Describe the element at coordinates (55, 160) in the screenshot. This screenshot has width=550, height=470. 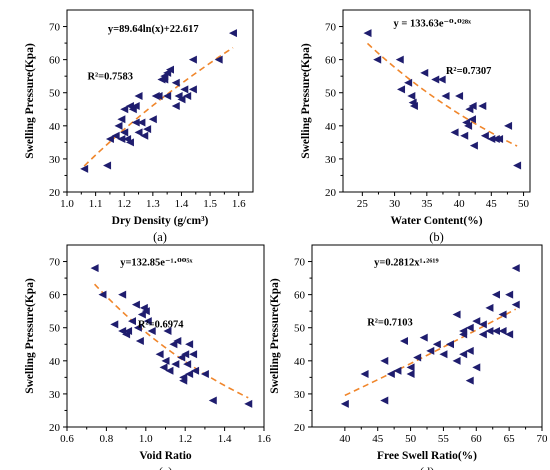
I see `y-tick-label: 30` at that location.